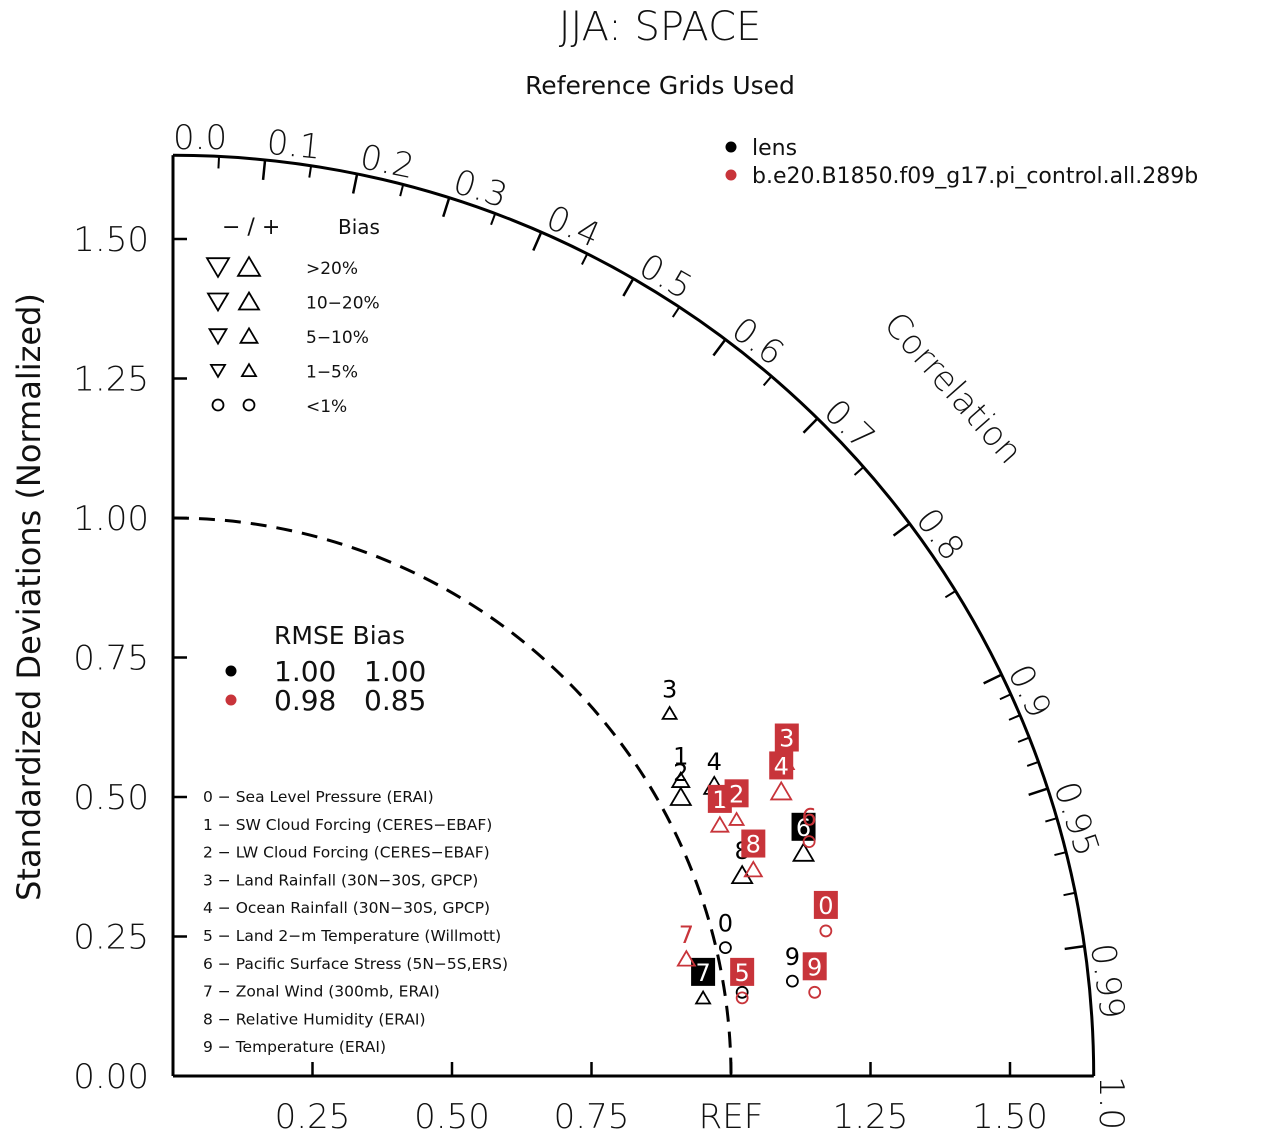 This screenshot has width=1278, height=1139. I want to click on y-tick-label: 1.00, so click(111, 519).